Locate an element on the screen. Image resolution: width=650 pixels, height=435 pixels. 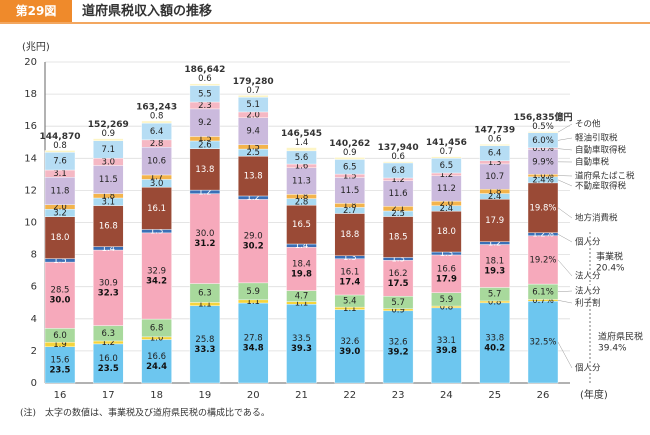
segment-label: 5.6 is located at coordinates (302, 158).